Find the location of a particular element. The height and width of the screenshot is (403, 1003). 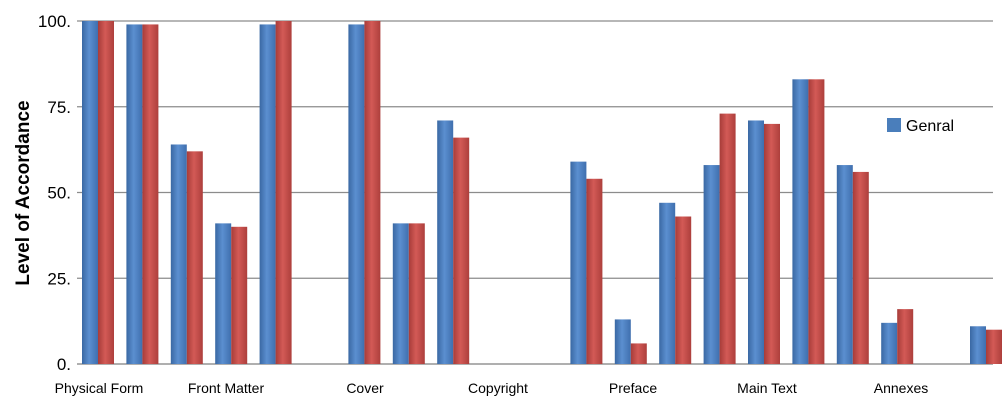

bar-series1-slot11 is located at coordinates (594, 271).